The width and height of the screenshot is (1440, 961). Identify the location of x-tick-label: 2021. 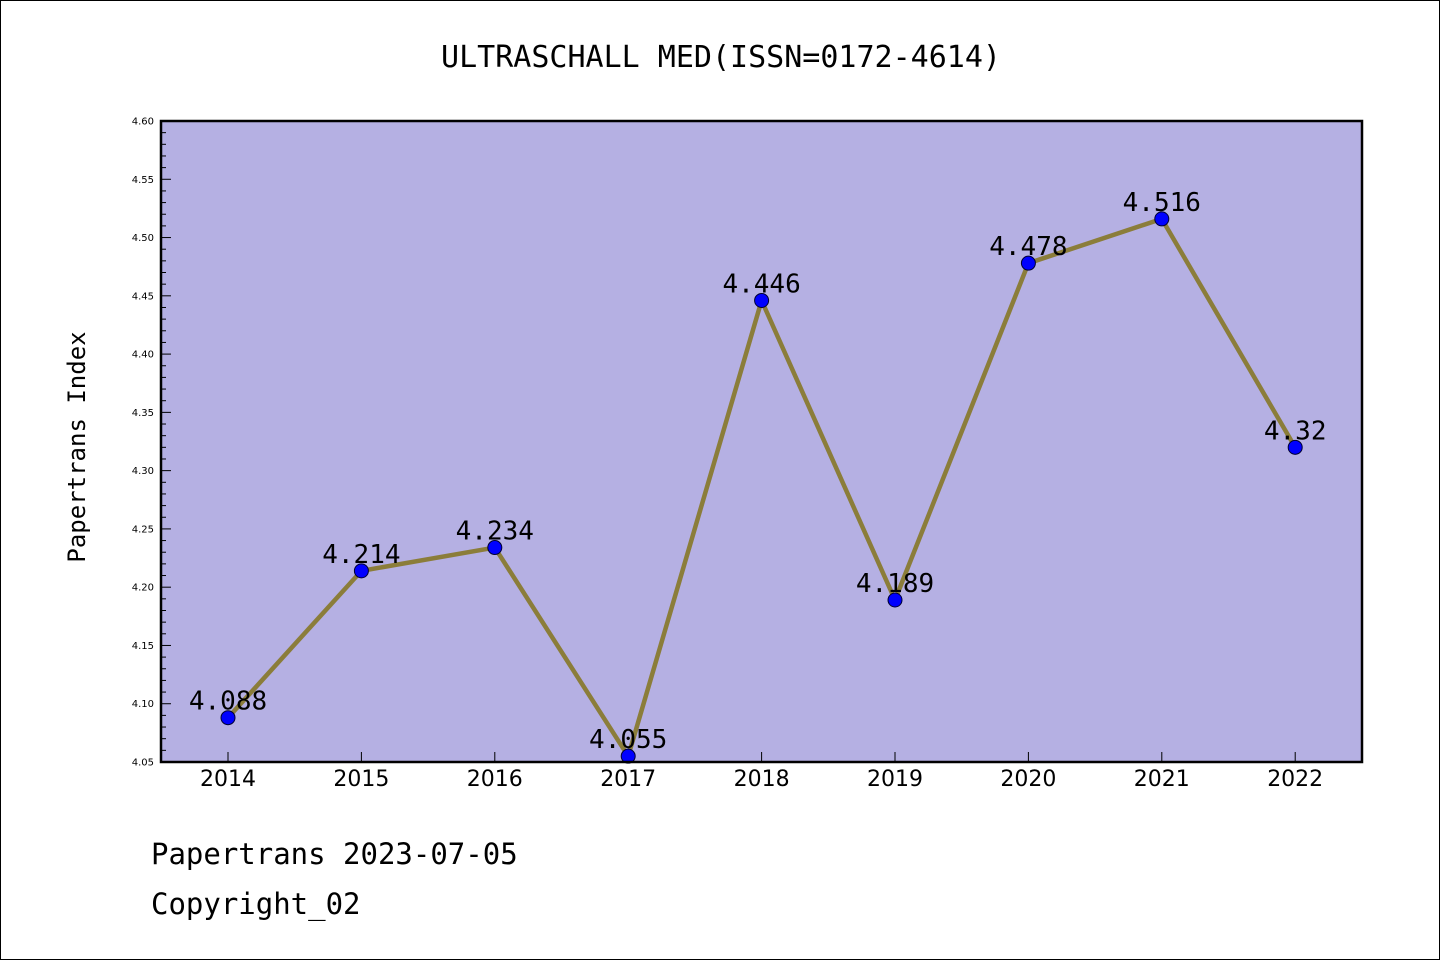
(1162, 779).